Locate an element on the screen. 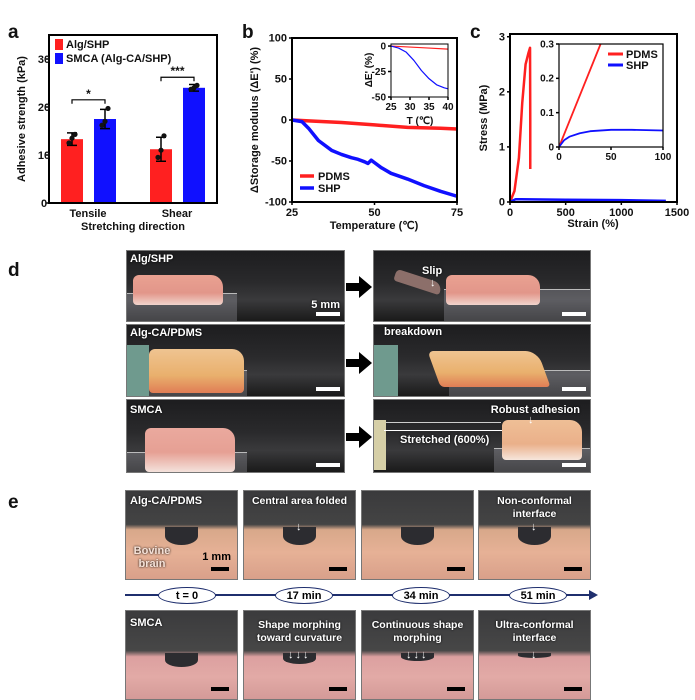 This screenshot has height=700, width=695. photo-alg-ca-pdms-3: Non-conformal interface ↓ is located at coordinates (534, 535).